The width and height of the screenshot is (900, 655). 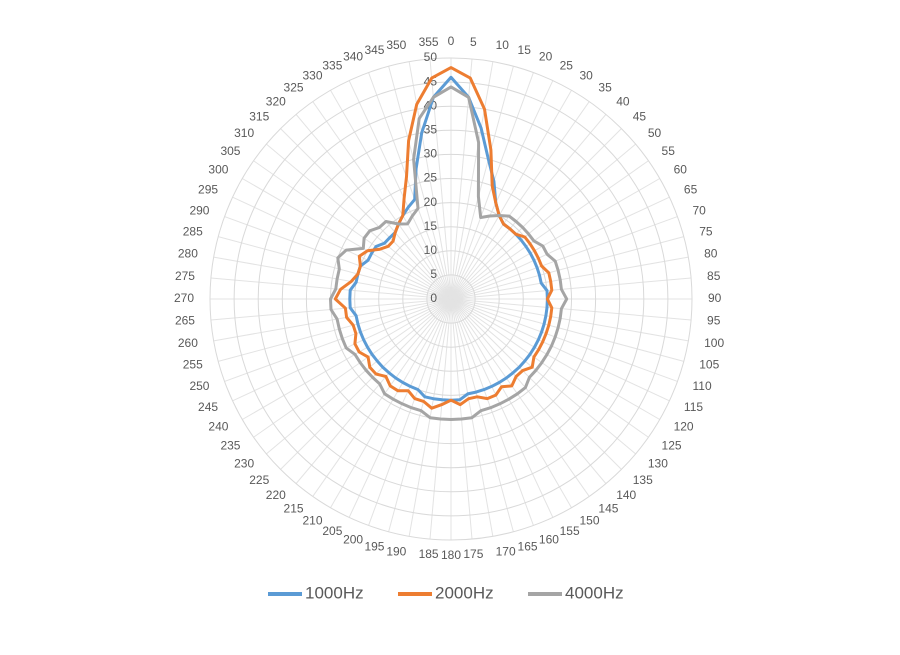 I want to click on category-label: 115, so click(x=693, y=407).